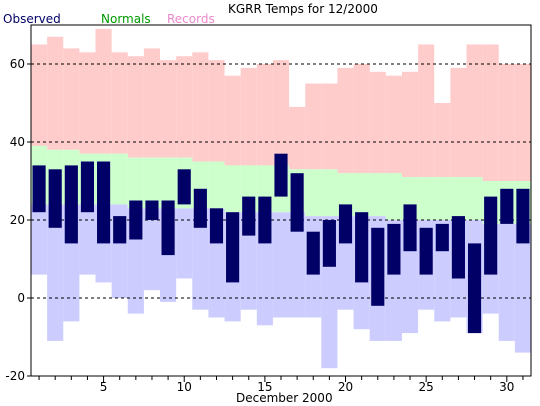 The height and width of the screenshot is (406, 540). What do you see at coordinates (284, 398) in the screenshot?
I see `x-axis-label: December 2000` at bounding box center [284, 398].